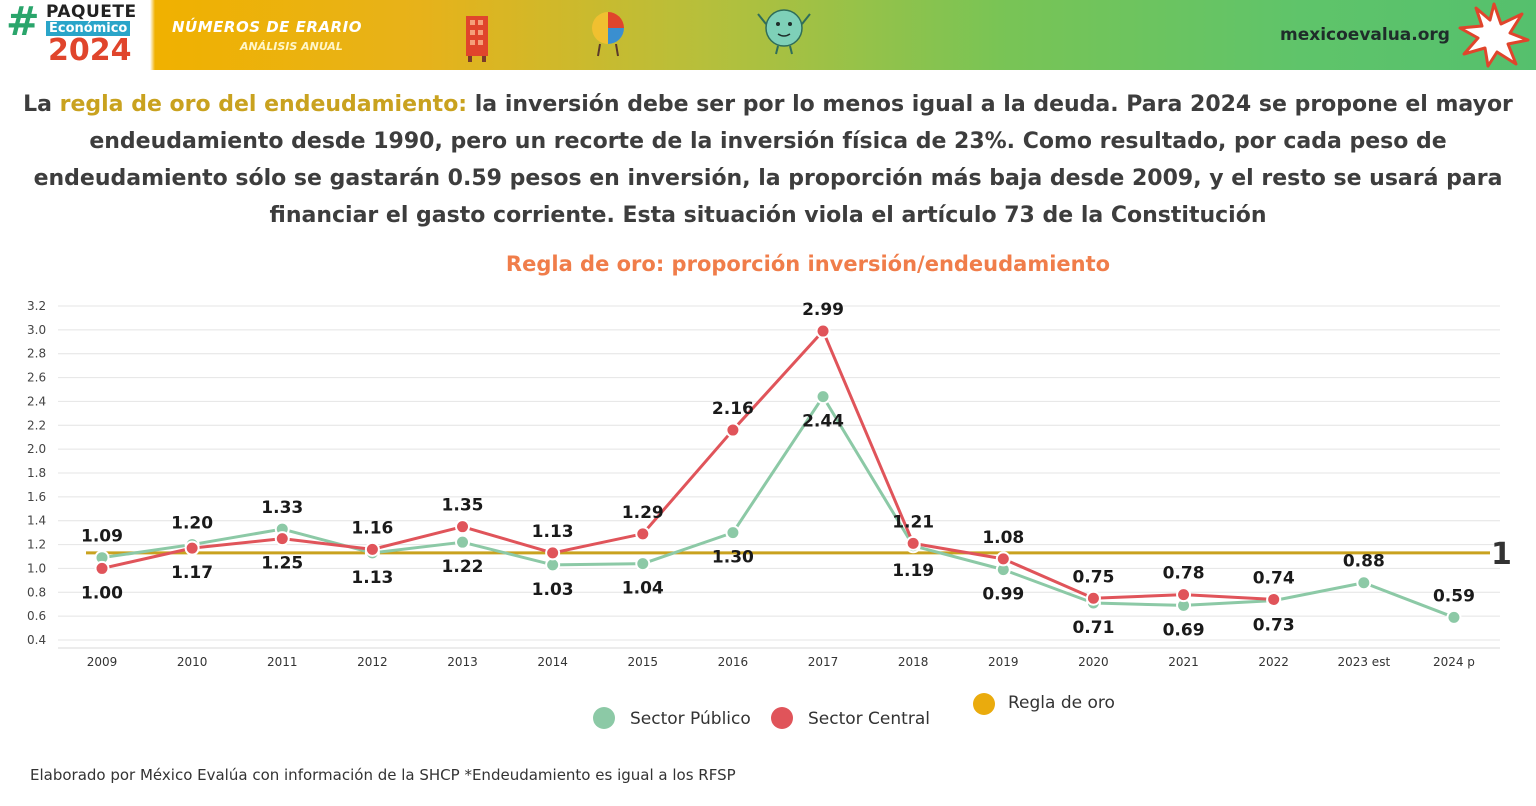  Describe the element at coordinates (1003, 662) in the screenshot. I see `x-tick-label: 2019` at that location.